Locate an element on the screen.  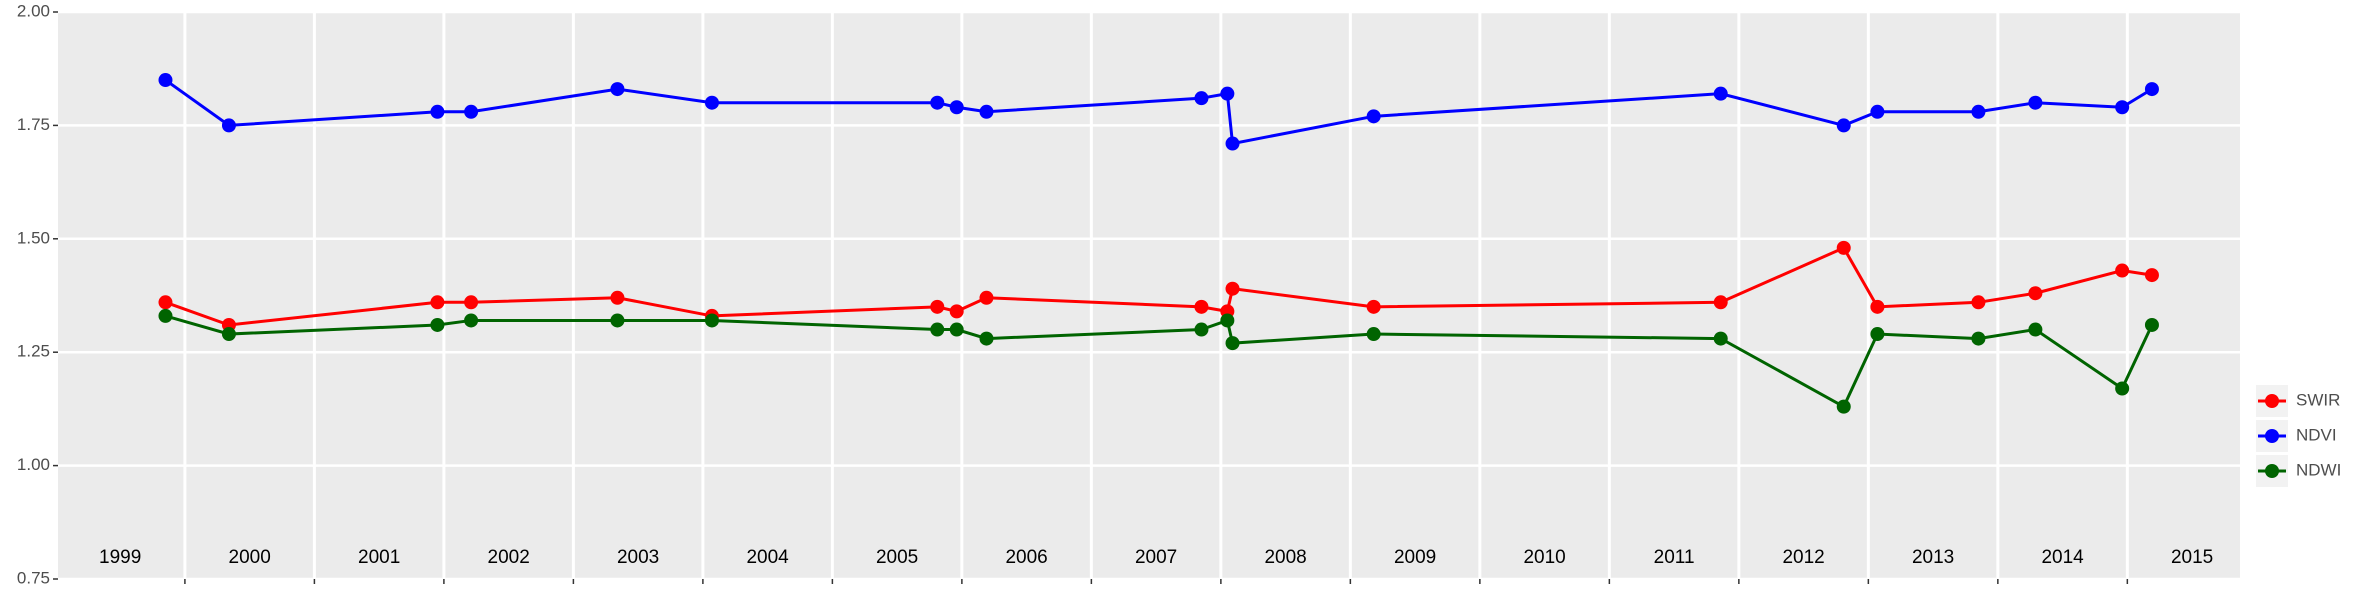
year-label: 2000 is located at coordinates (250, 557).